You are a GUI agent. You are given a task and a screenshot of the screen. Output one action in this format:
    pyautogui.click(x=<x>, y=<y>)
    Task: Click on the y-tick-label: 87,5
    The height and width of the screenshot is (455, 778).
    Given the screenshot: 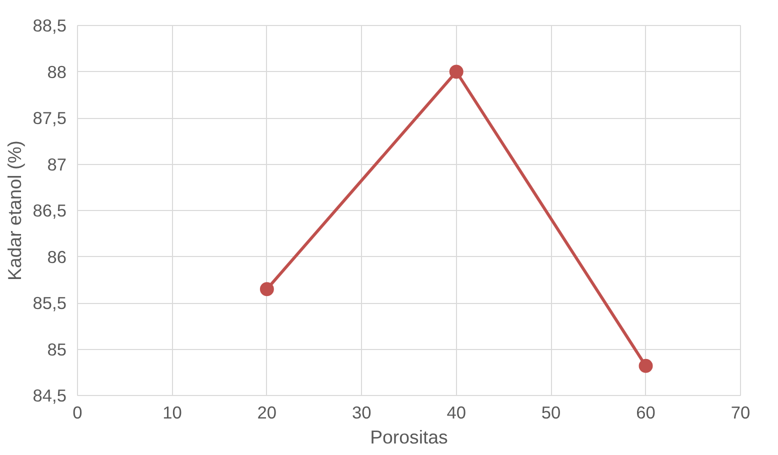 What is the action you would take?
    pyautogui.click(x=49, y=118)
    